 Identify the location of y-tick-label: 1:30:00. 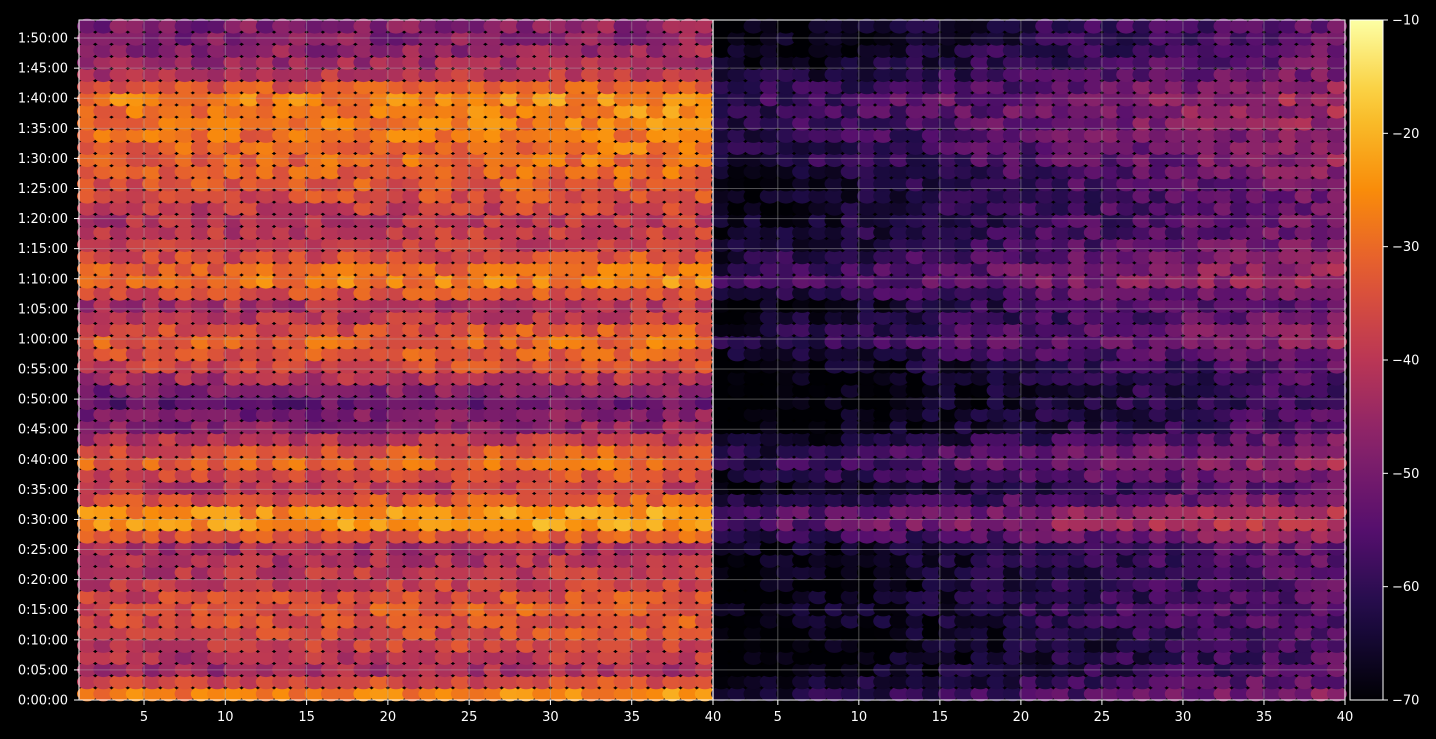
(43, 159).